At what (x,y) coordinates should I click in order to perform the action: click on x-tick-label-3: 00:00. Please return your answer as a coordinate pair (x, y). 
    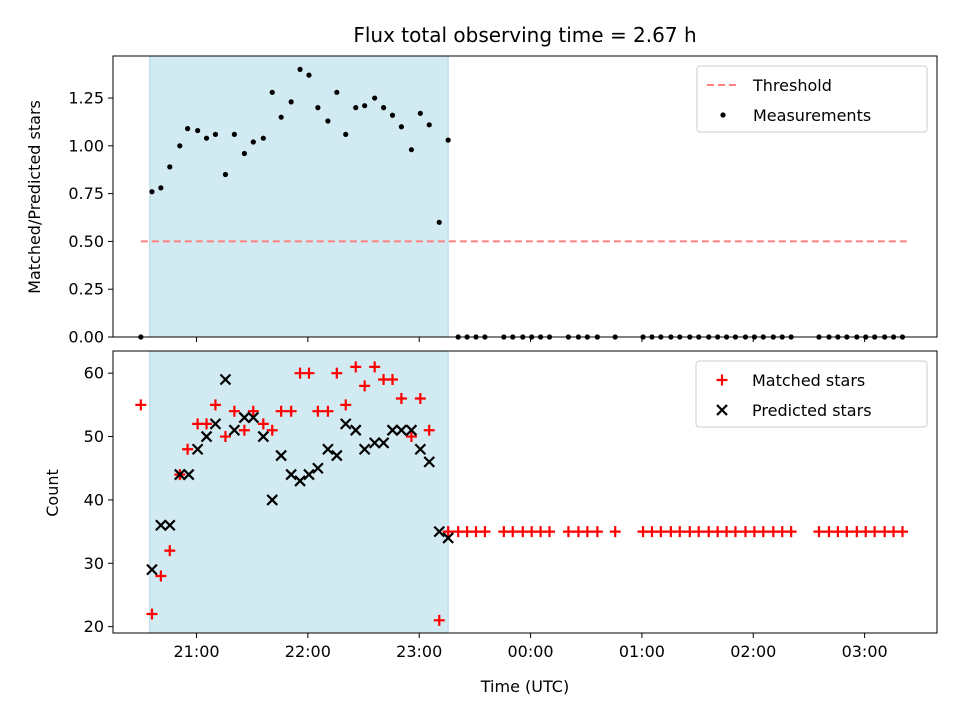
    Looking at the image, I should click on (531, 651).